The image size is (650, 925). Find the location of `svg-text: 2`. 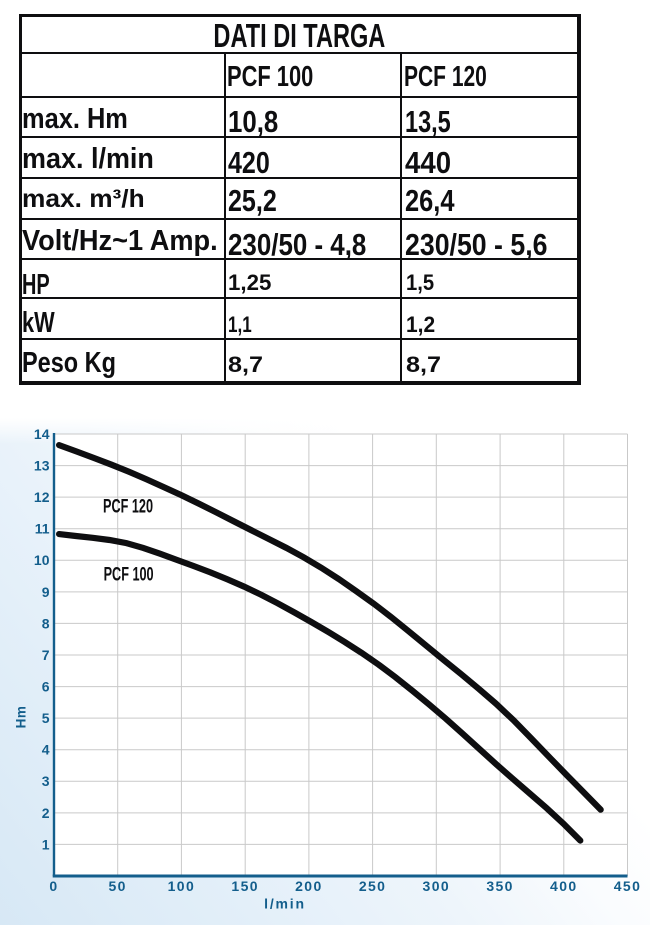

svg-text: 2 is located at coordinates (46, 813).